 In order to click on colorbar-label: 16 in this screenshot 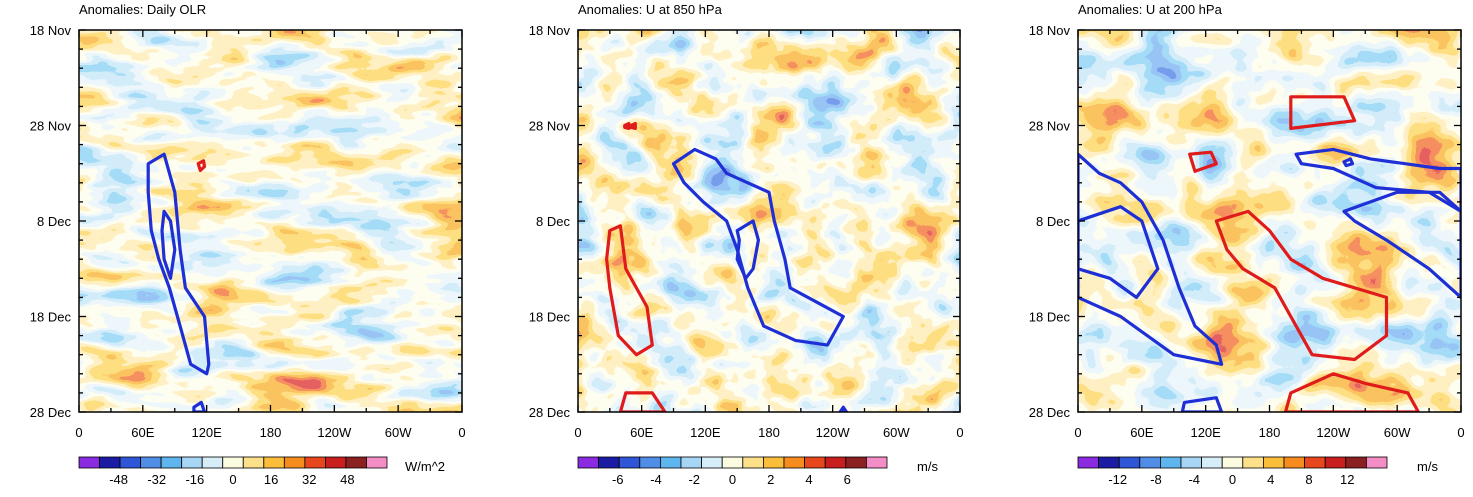, I will do `click(271, 479)`.